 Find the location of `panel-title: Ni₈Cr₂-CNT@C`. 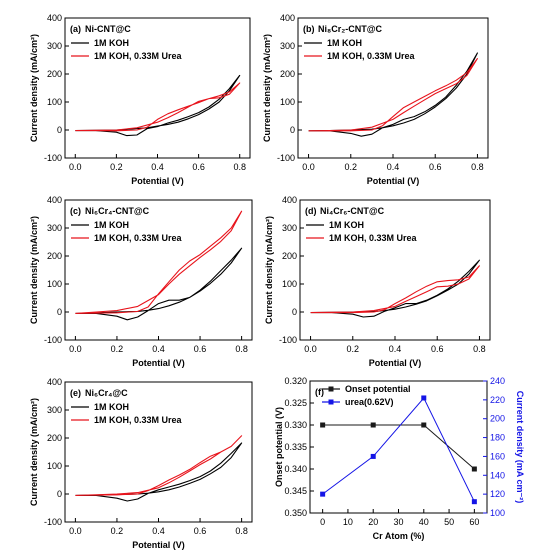

panel-title: Ni₈Cr₂-CNT@C is located at coordinates (350, 29).